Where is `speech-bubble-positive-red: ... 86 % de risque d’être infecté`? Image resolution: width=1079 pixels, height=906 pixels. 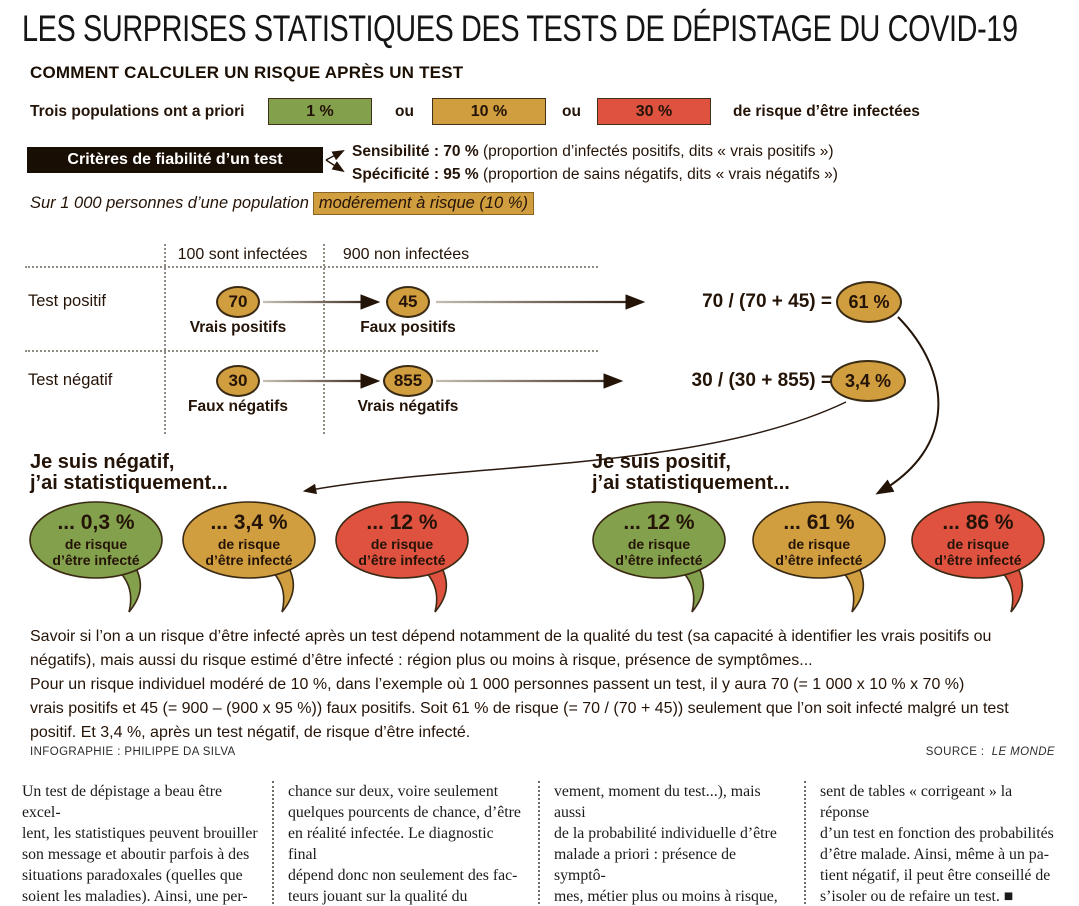
speech-bubble-positive-red: ... 86 % de risque d’être infecté is located at coordinates (978, 557).